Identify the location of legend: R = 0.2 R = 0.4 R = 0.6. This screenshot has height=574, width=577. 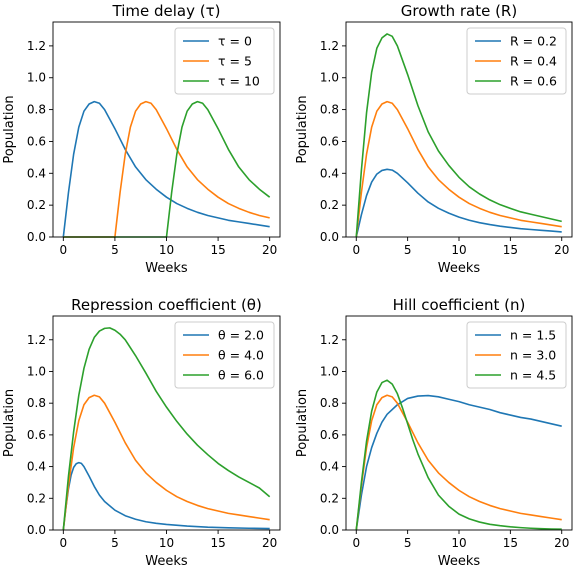
(516, 61).